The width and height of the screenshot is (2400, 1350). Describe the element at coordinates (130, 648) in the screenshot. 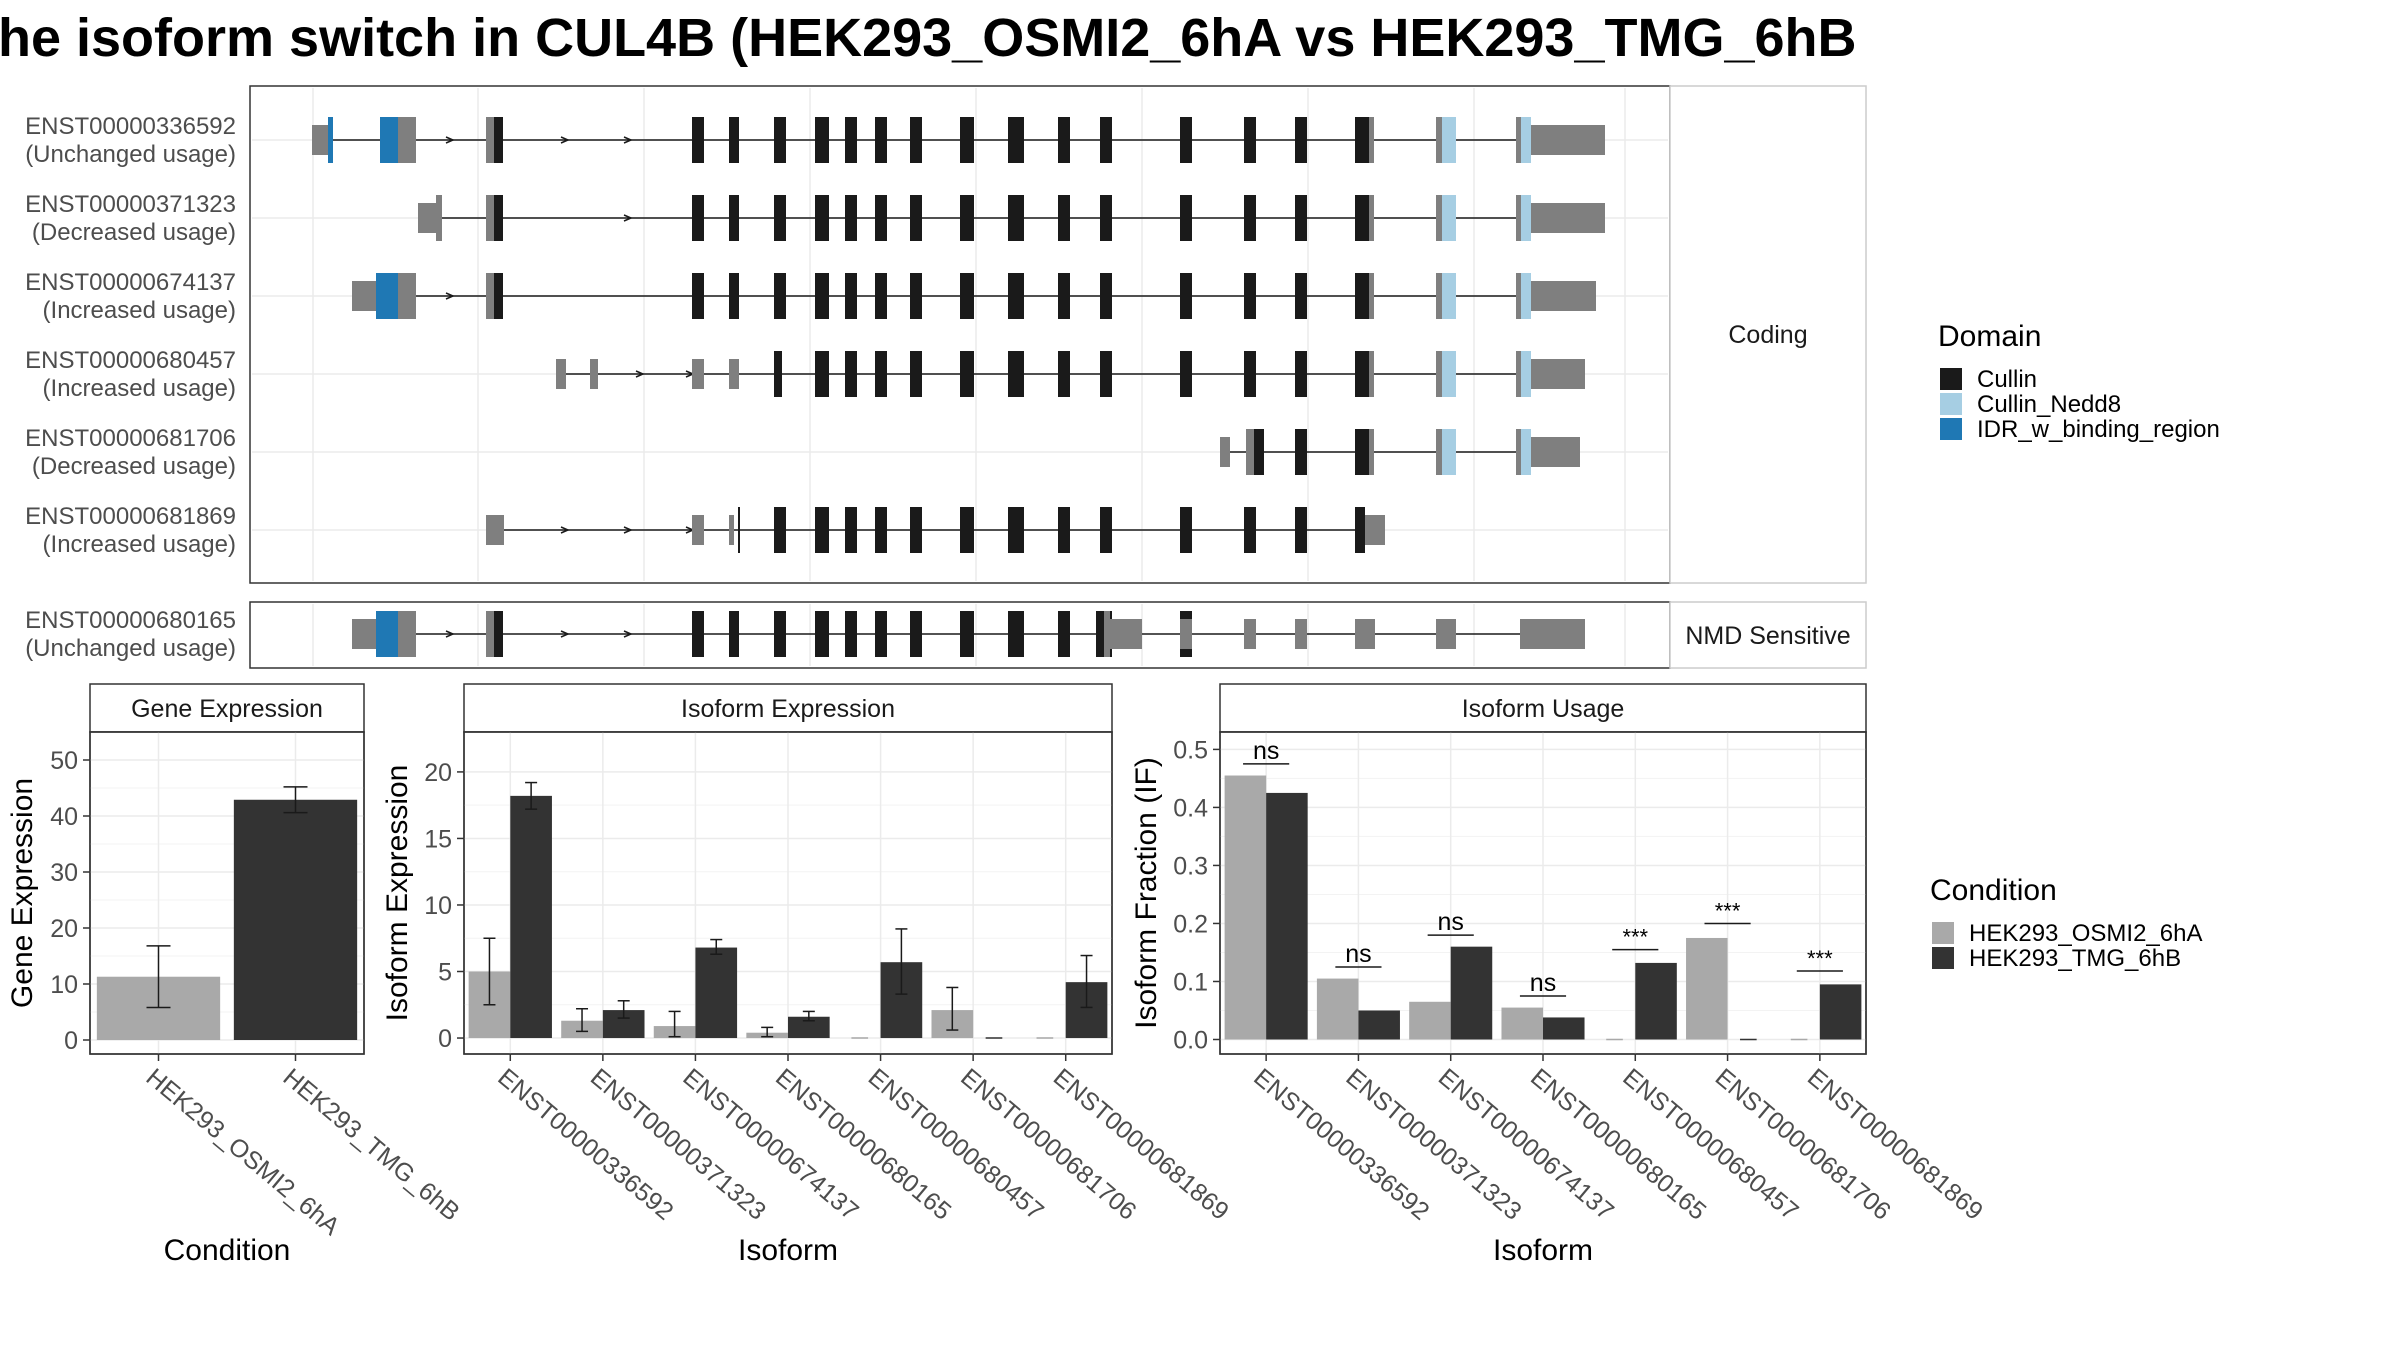

I see `transcript-usage-label: (Unchanged usage)` at that location.